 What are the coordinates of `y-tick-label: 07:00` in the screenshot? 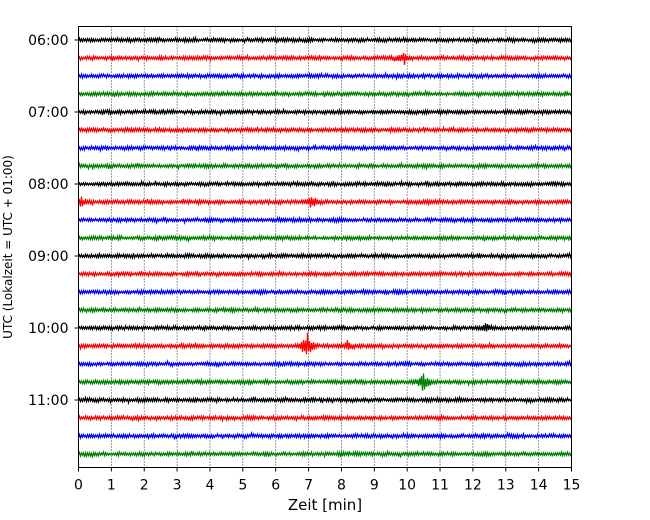 It's located at (48, 113).